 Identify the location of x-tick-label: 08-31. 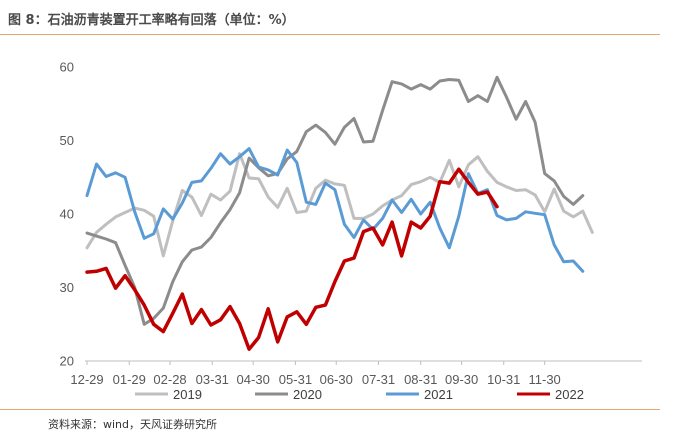
(420, 379).